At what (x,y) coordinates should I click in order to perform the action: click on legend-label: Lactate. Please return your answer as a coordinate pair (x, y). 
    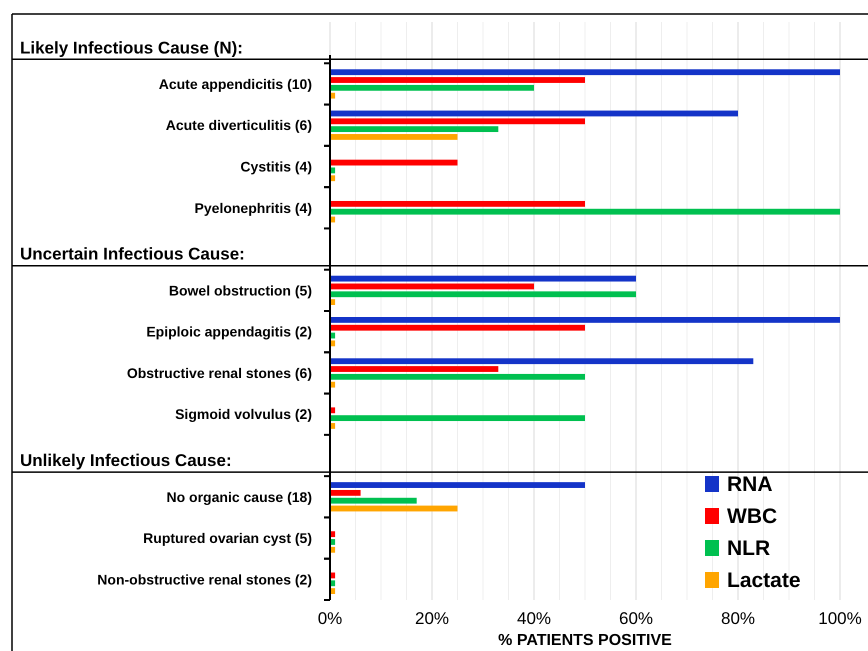
    Looking at the image, I should click on (764, 580).